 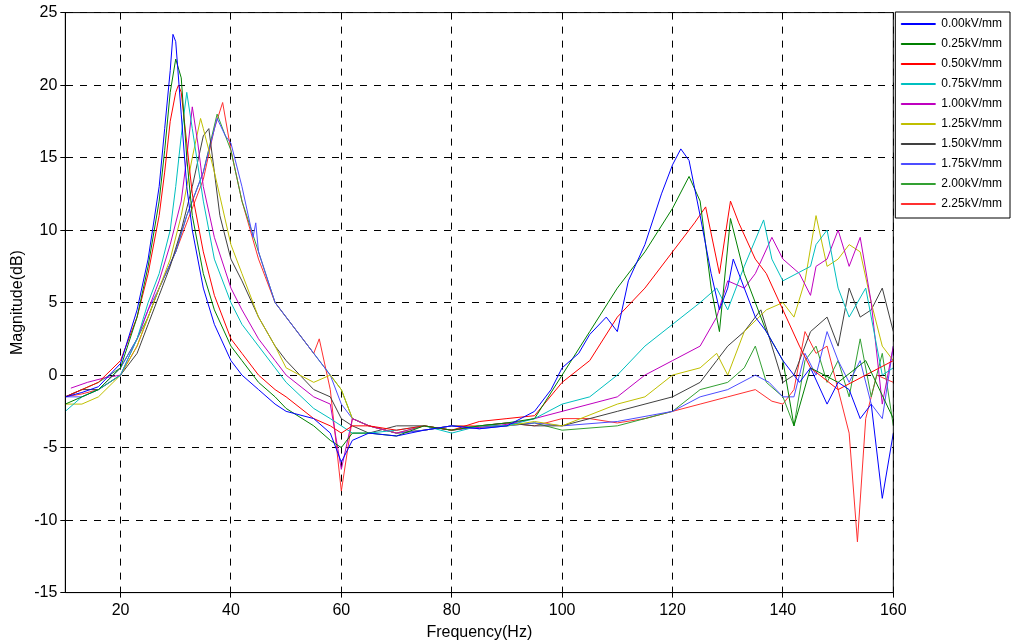 What do you see at coordinates (341, 609) in the screenshot?
I see `x-tick-label: 60` at bounding box center [341, 609].